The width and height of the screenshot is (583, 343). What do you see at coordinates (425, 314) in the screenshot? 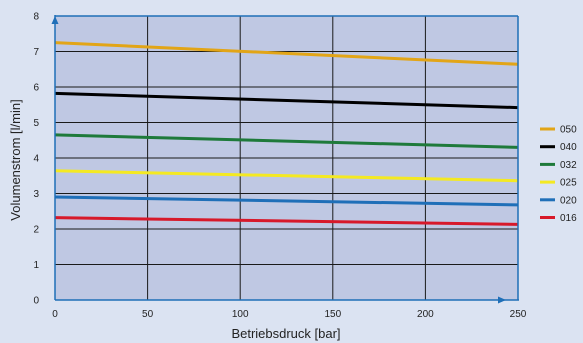
I see `x-tick-label-200: 200` at bounding box center [425, 314].